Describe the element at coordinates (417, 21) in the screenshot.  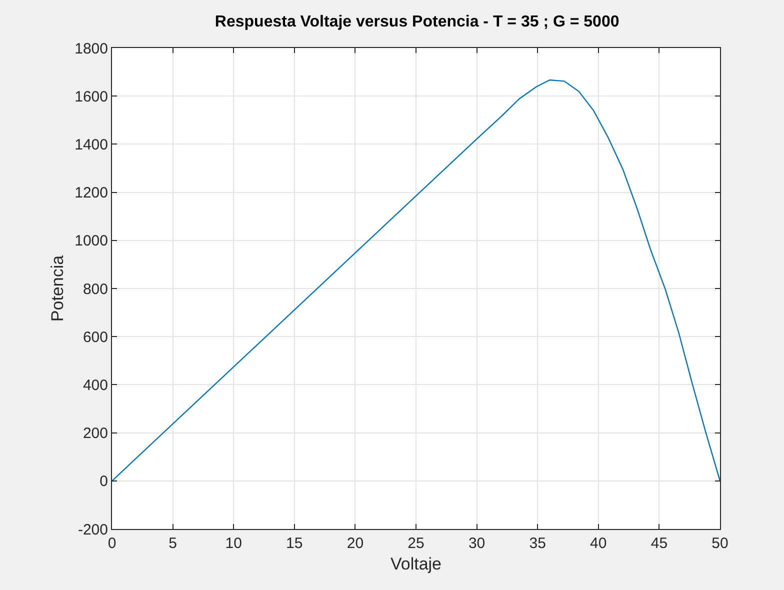
I see `chart-title: Respuesta Voltaje versus Potencia - T = 35 ; G = 5000` at that location.